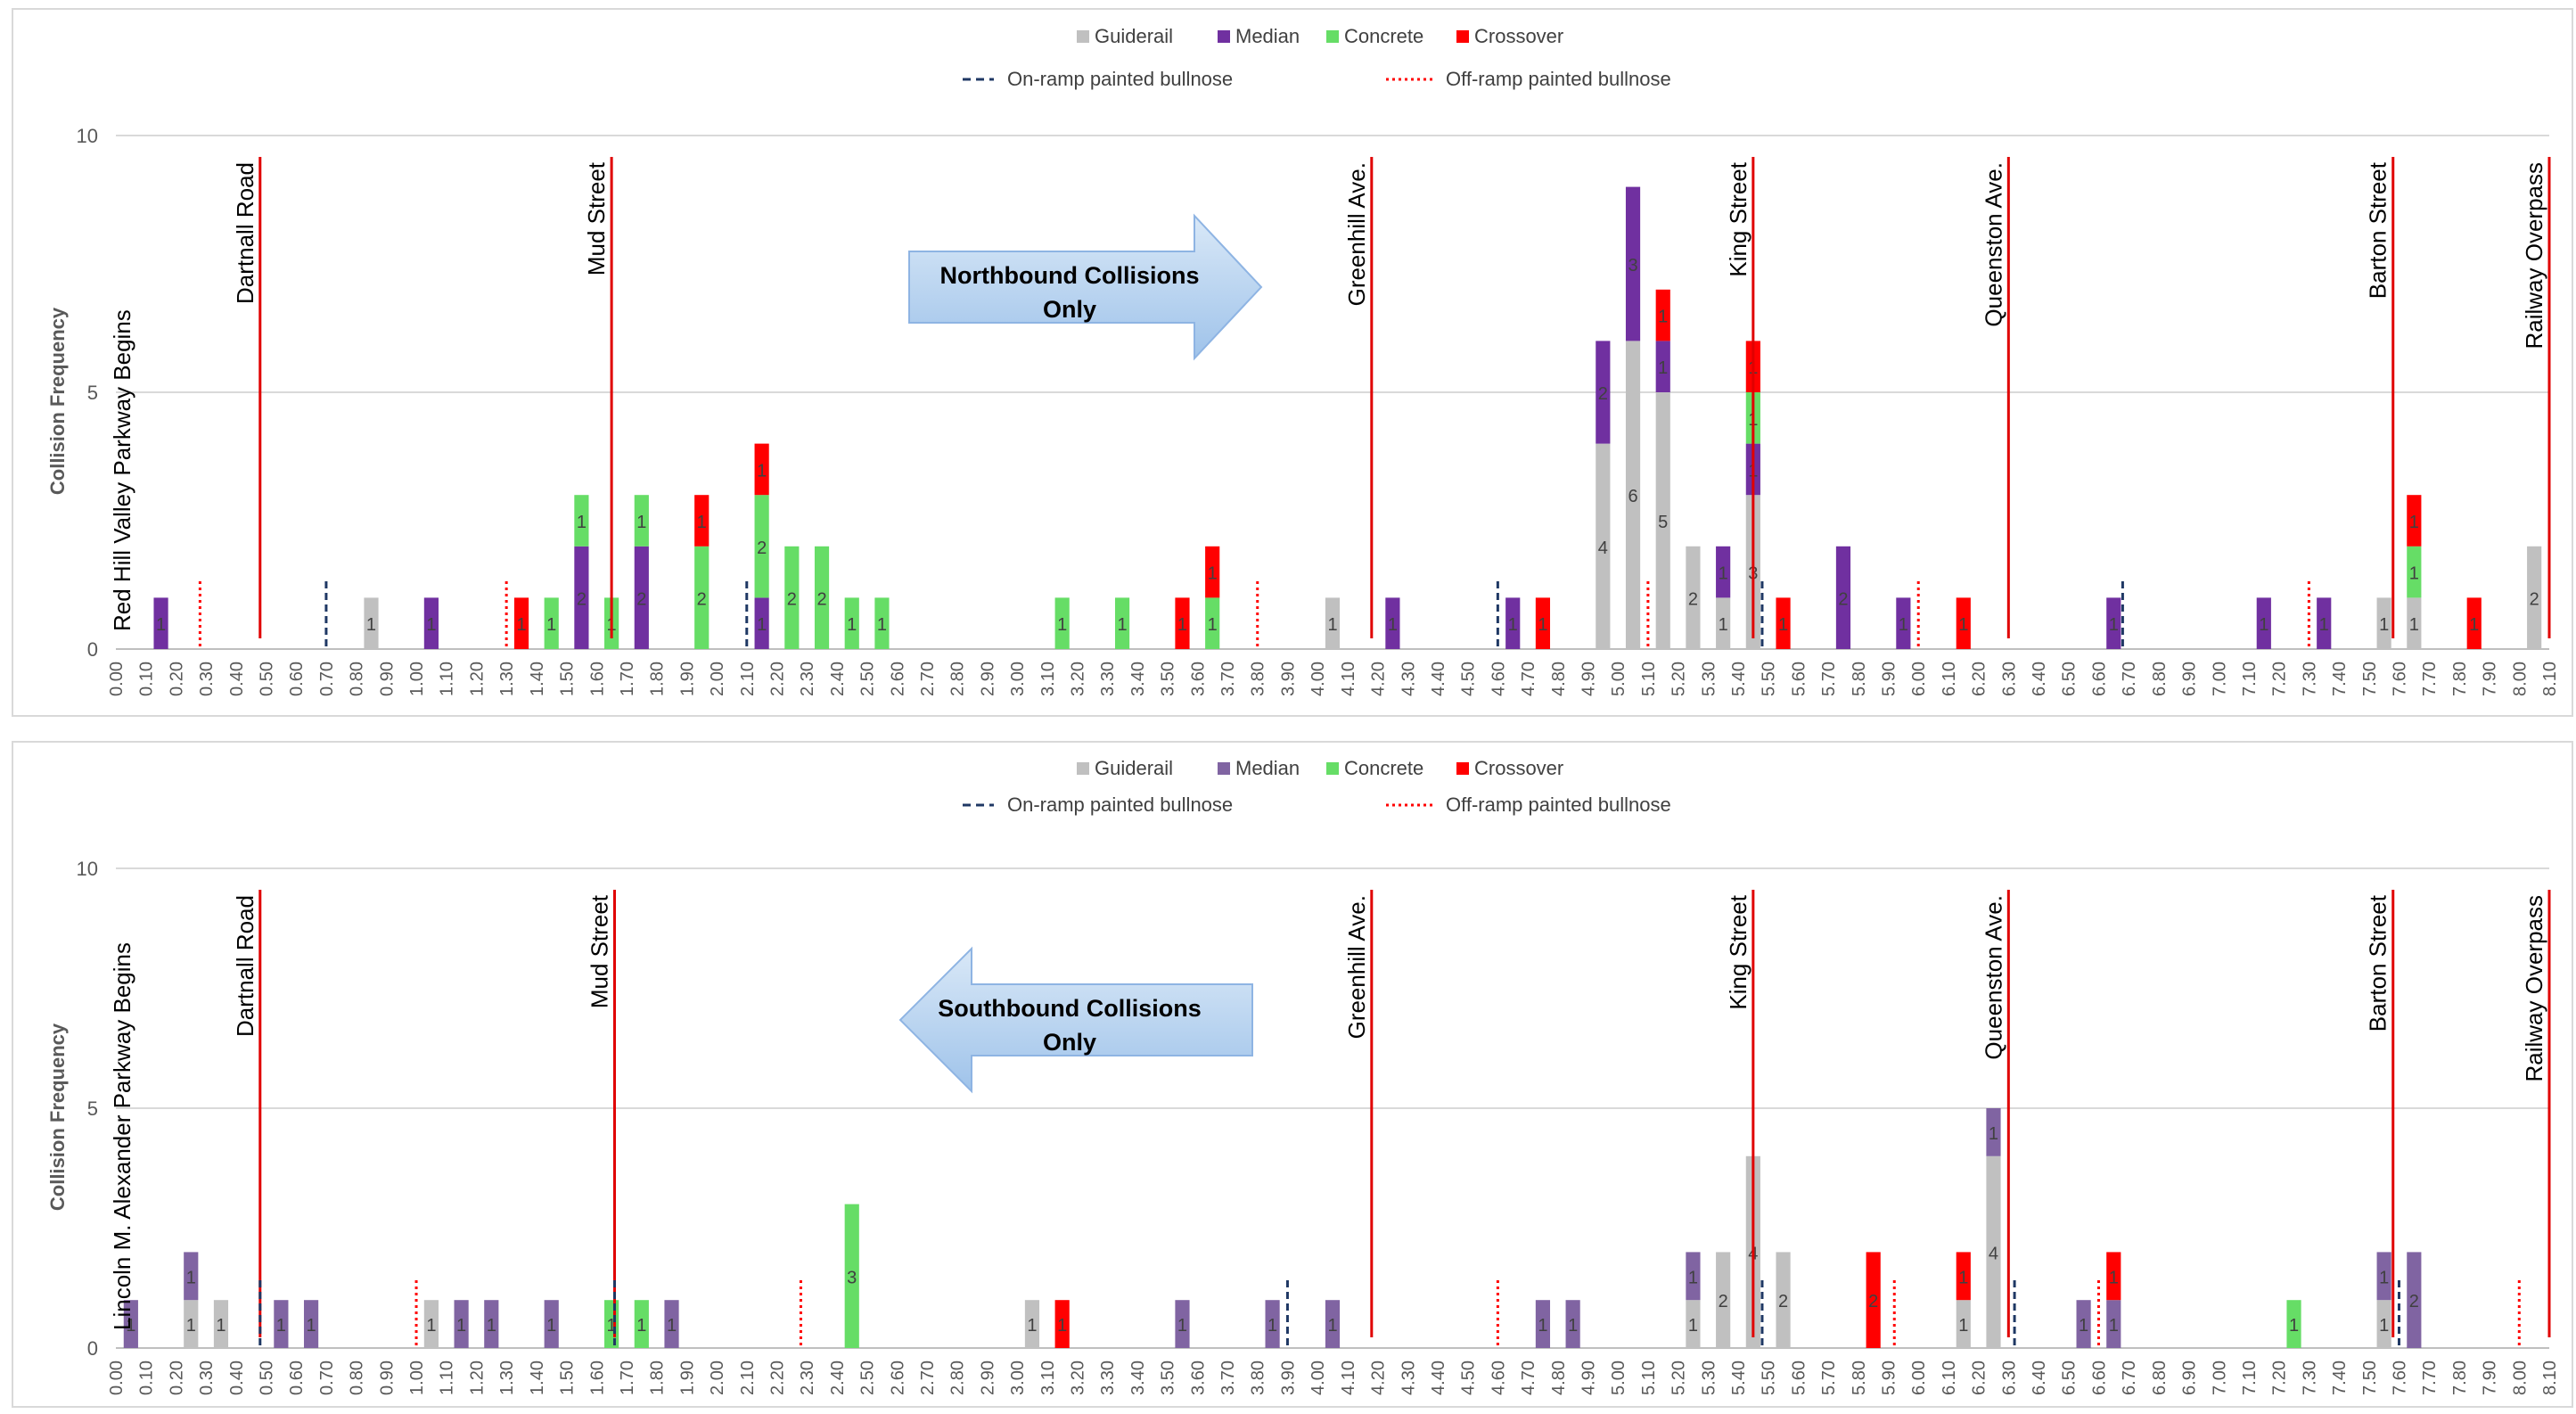 This screenshot has width=2576, height=1414. Describe the element at coordinates (2460, 679) in the screenshot. I see `x-tick-label: 7.80` at that location.